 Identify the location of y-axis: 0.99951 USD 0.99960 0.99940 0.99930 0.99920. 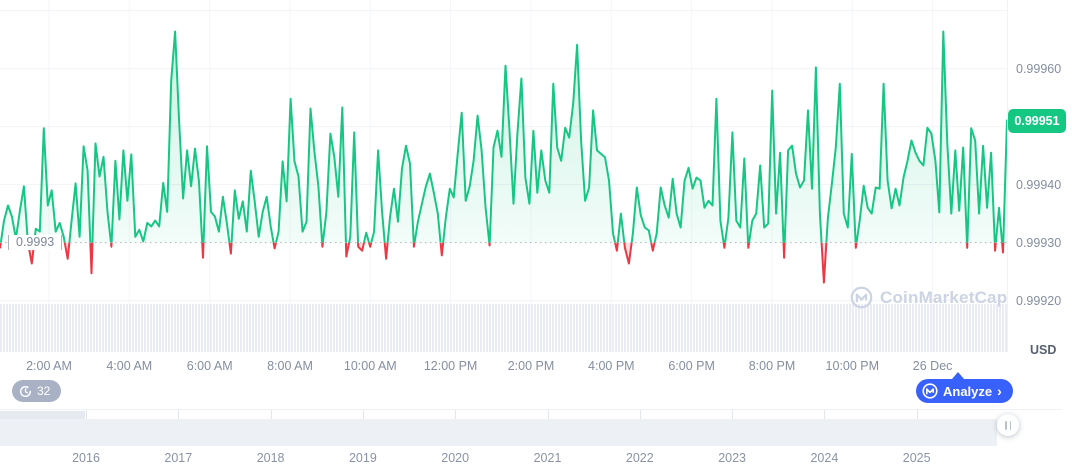
(1040, 178).